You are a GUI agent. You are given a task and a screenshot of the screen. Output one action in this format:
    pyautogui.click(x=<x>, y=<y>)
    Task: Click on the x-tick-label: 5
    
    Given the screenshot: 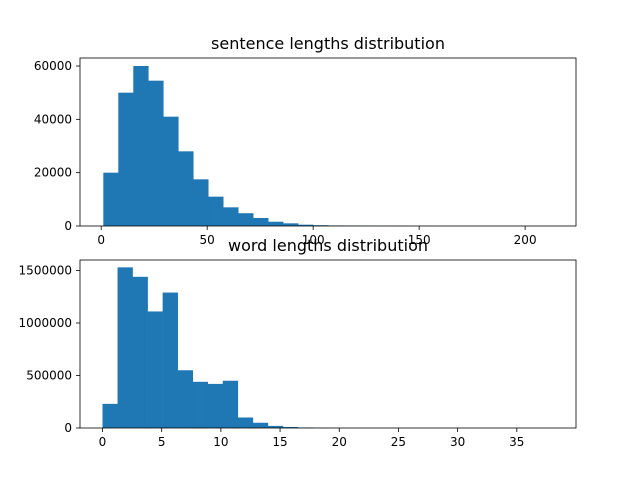 What is the action you would take?
    pyautogui.click(x=162, y=442)
    